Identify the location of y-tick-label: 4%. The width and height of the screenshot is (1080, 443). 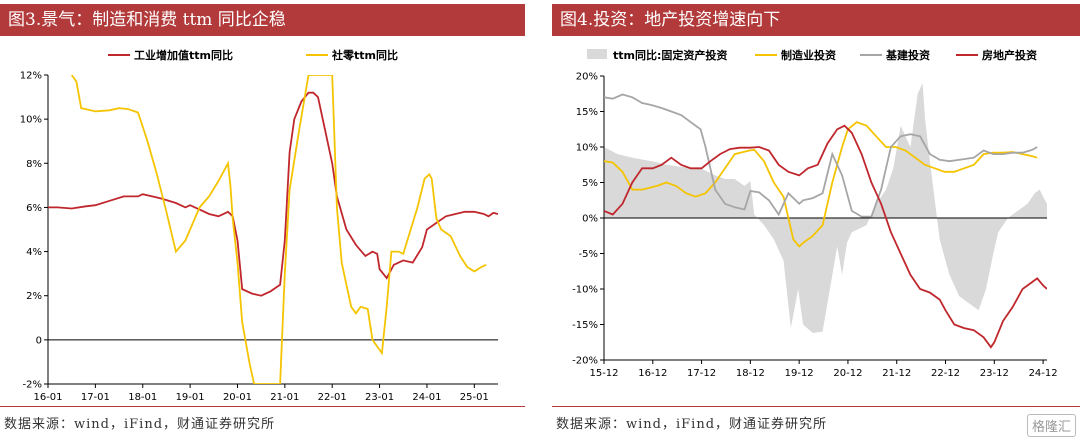
(34, 252).